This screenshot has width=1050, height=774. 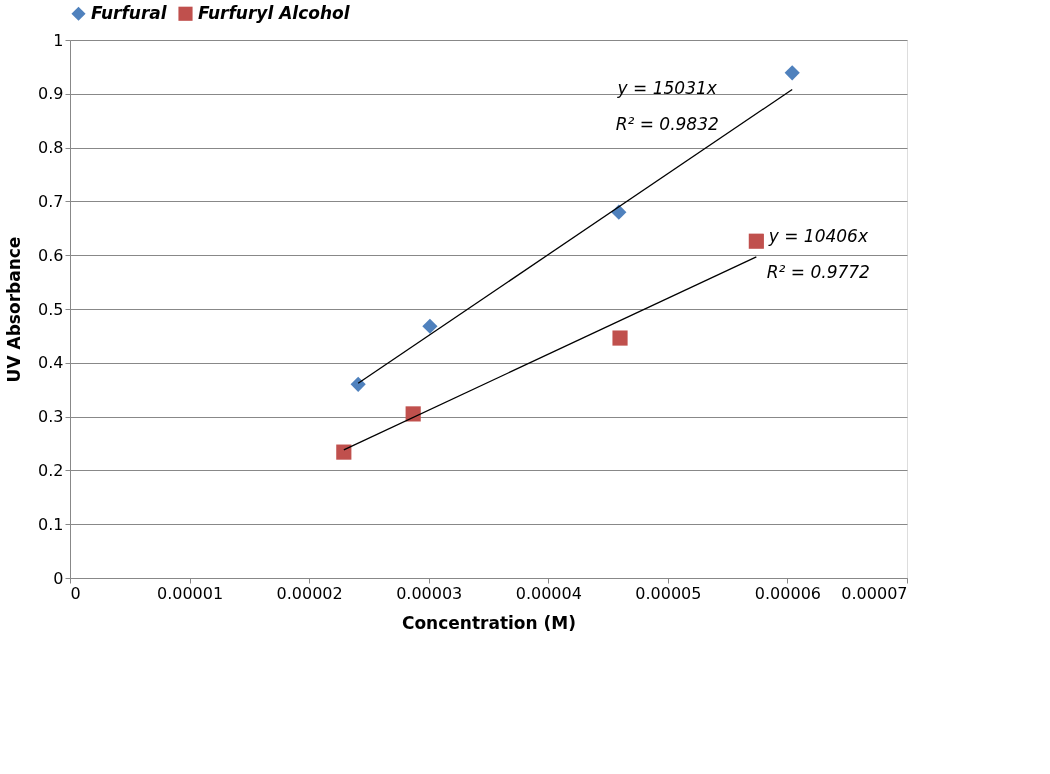 I want to click on annotation: y = 15031x, so click(x=667, y=88).